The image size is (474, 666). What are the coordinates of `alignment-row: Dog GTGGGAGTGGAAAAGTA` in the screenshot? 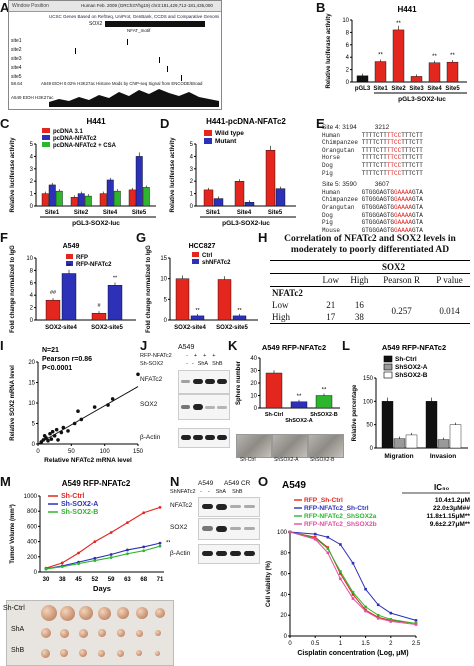 It's located at (397, 216).